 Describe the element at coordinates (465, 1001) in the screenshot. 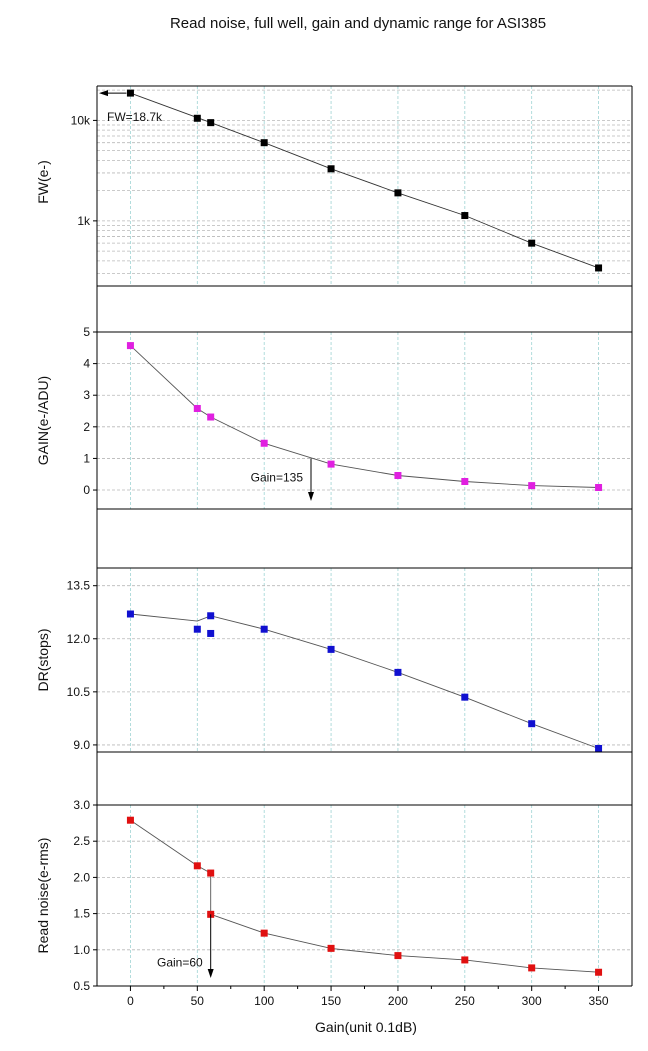

I see `x-tick-label: 250` at that location.